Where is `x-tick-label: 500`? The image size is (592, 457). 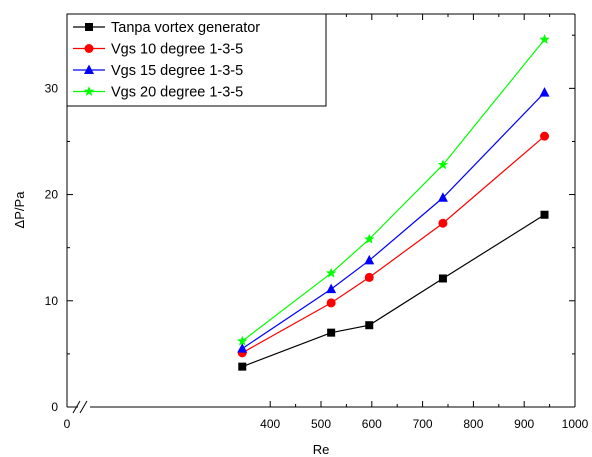 x-tick-label: 500 is located at coordinates (321, 424).